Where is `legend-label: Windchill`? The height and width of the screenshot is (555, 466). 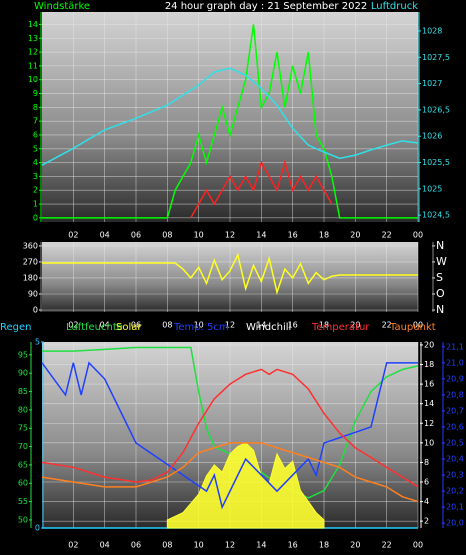 legend-label: Windchill is located at coordinates (268, 327).